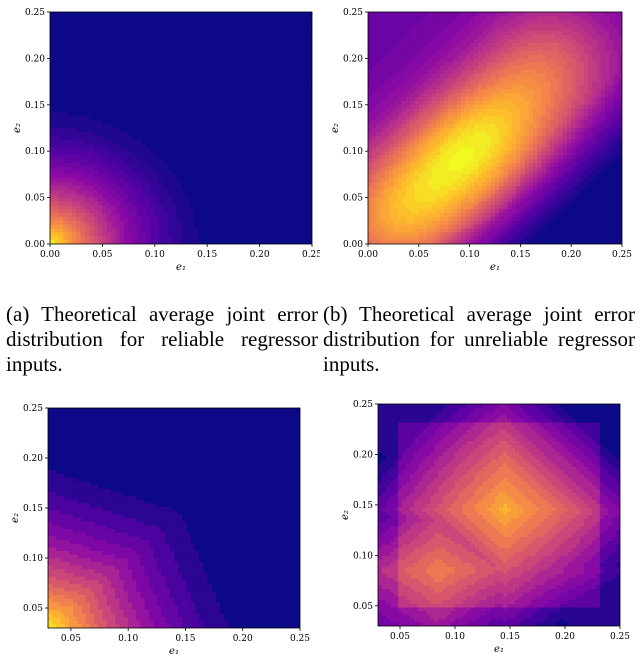 The width and height of the screenshot is (640, 666). I want to click on x-tick-label: 0.05, so click(102, 255).